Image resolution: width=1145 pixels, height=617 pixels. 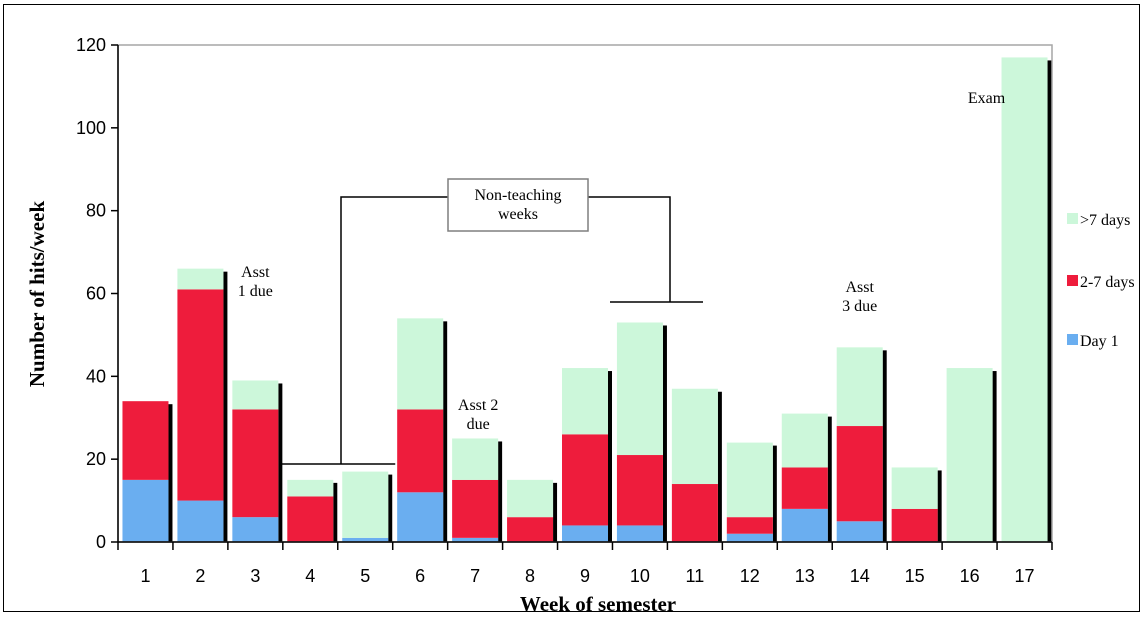 What do you see at coordinates (96, 294) in the screenshot?
I see `y-tick-label: 60` at bounding box center [96, 294].